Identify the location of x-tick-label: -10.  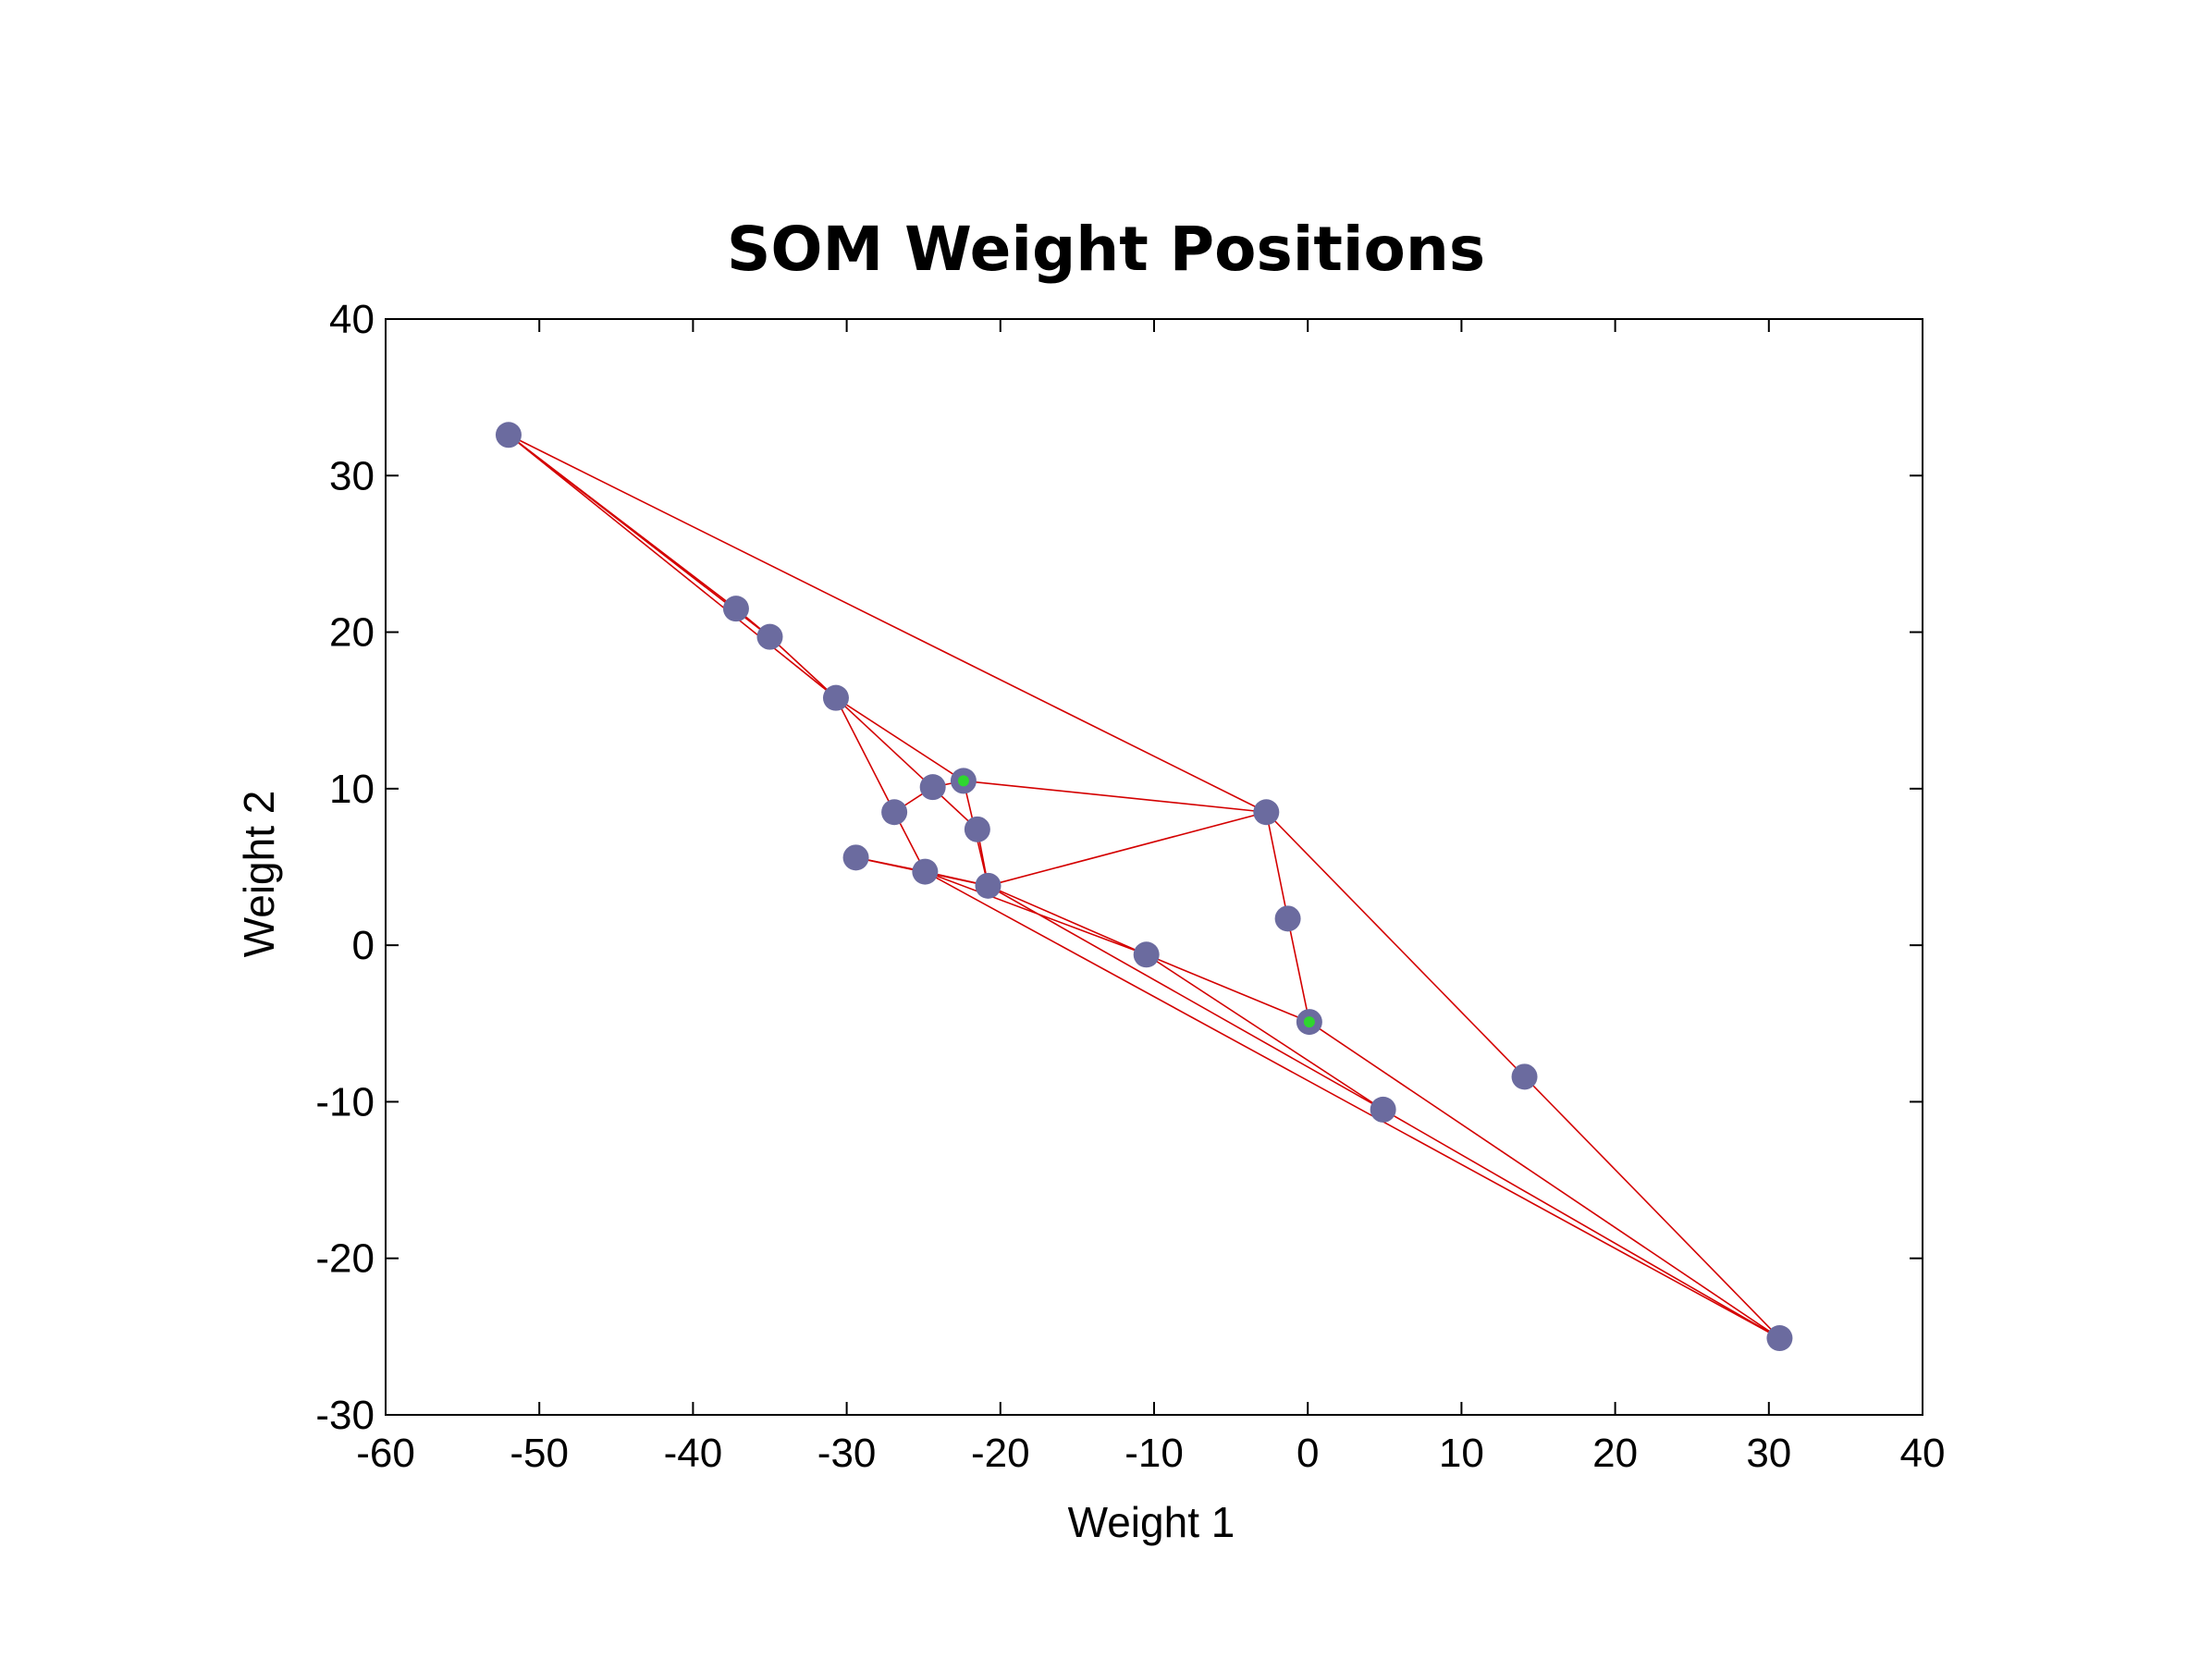
(1154, 1454).